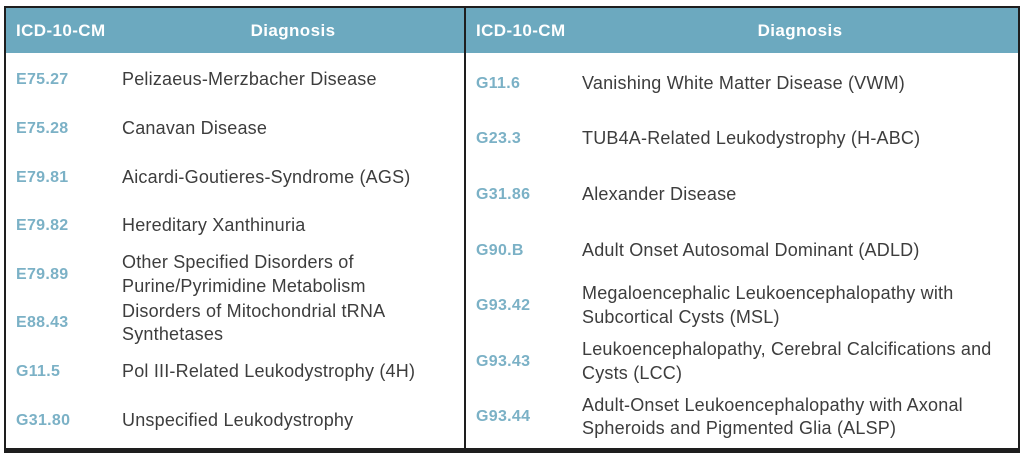 This screenshot has width=1024, height=456. I want to click on icd-code: E79.82, so click(42, 226).